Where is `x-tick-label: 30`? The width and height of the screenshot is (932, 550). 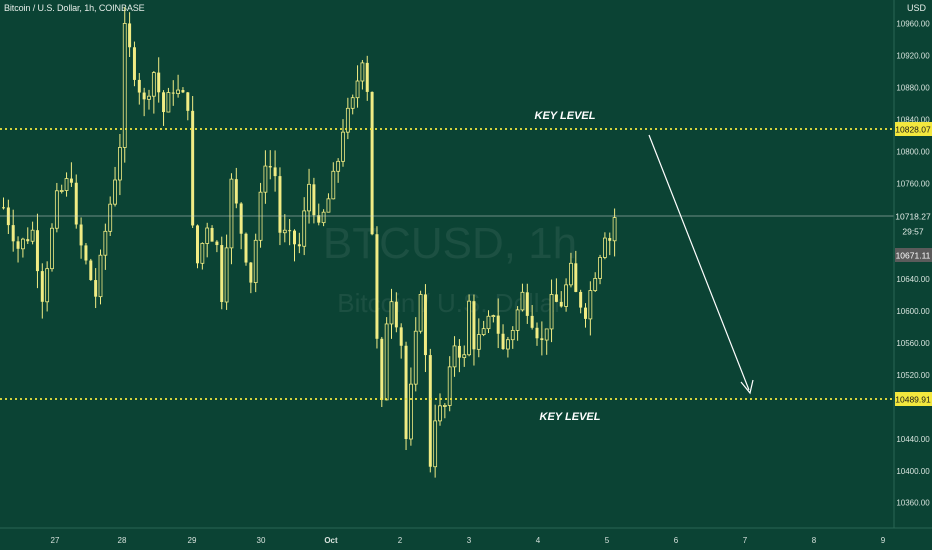 x-tick-label: 30 is located at coordinates (261, 540).